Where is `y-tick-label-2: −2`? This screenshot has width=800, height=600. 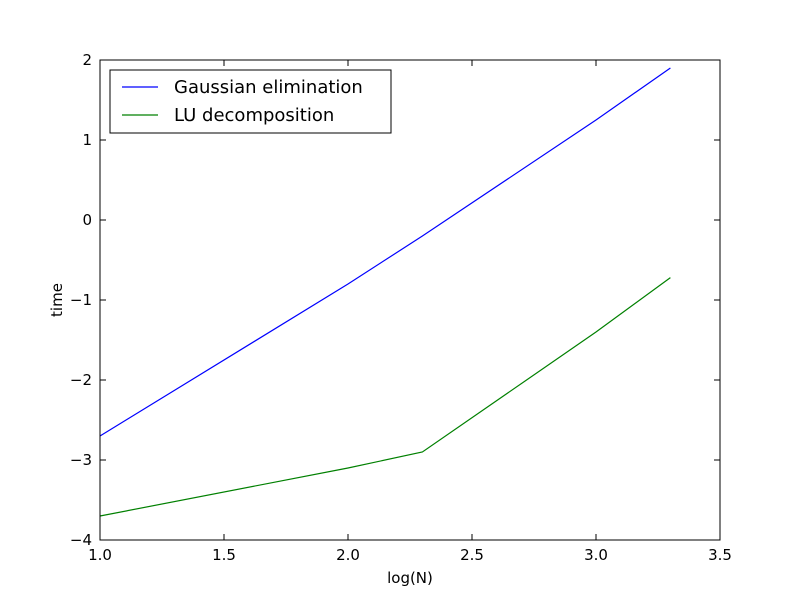
y-tick-label-2: −2 is located at coordinates (81, 380).